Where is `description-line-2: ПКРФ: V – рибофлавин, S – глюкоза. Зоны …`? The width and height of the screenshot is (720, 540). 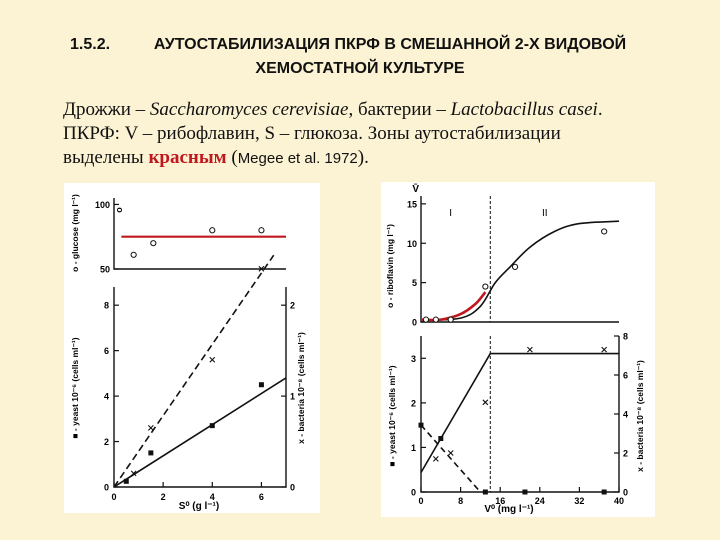
description-line-2: ПКРФ: V – рибофлавин, S – глюкоза. Зоны … is located at coordinates (312, 133).